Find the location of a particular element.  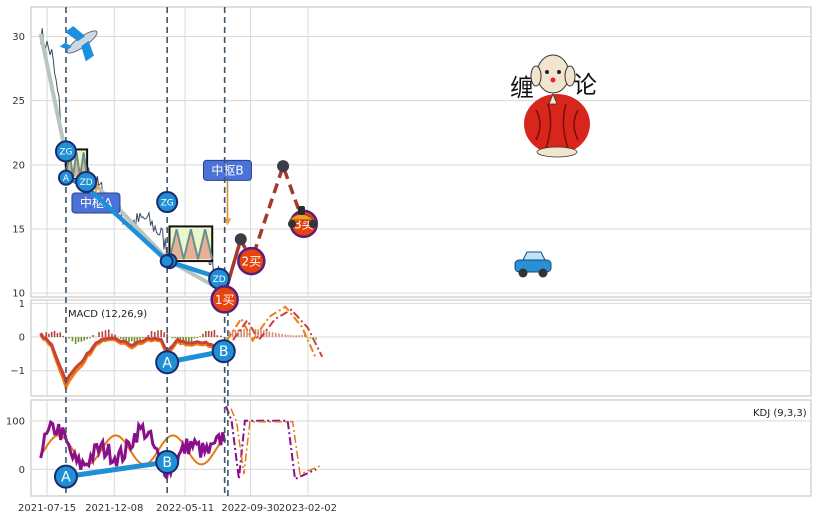

buddha-nose is located at coordinates (553, 80).